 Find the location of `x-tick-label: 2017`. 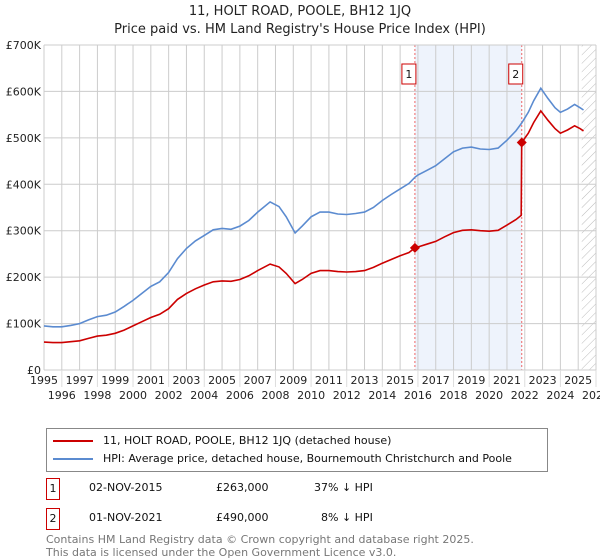

x-tick-label: 2017 is located at coordinates (436, 380).